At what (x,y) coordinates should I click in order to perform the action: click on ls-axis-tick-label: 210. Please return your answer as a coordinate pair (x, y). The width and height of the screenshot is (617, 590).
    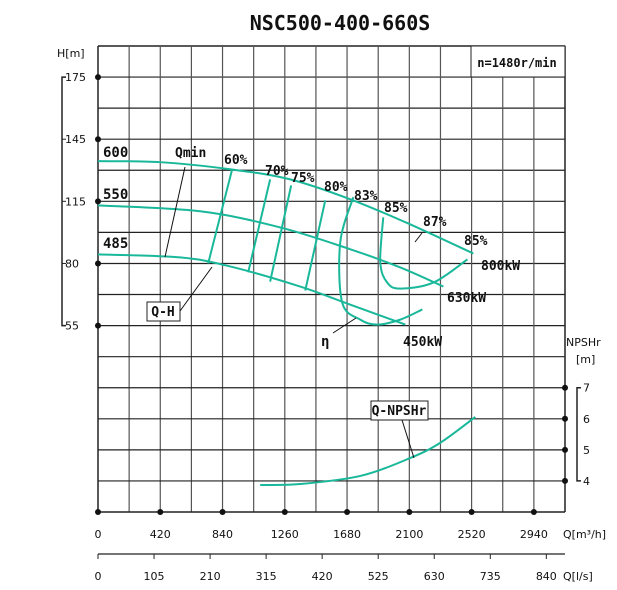
    Looking at the image, I should click on (210, 576).